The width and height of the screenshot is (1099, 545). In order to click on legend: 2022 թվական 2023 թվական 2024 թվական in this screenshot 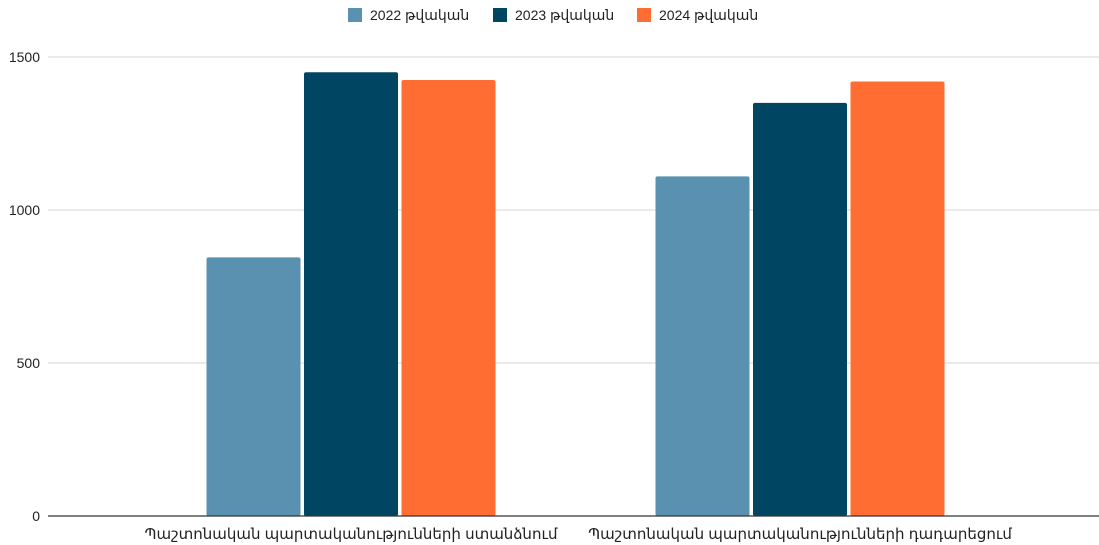, I will do `click(553, 15)`.